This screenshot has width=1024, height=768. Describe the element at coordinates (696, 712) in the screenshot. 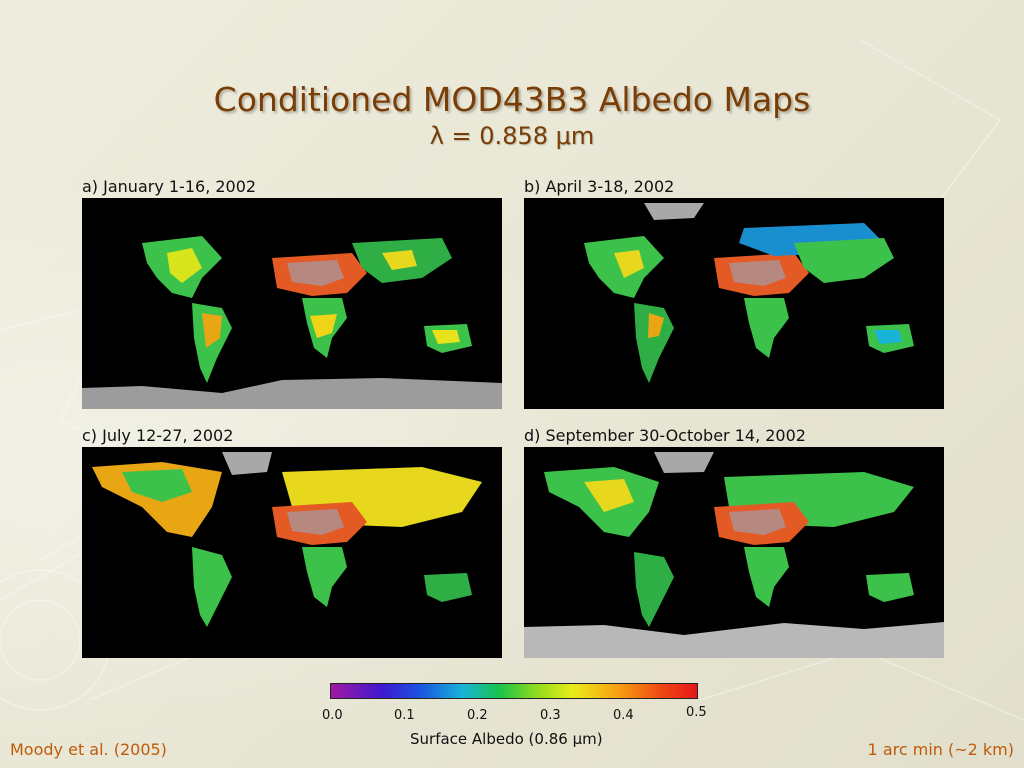

I see `colorbar-tick: 0.5` at that location.